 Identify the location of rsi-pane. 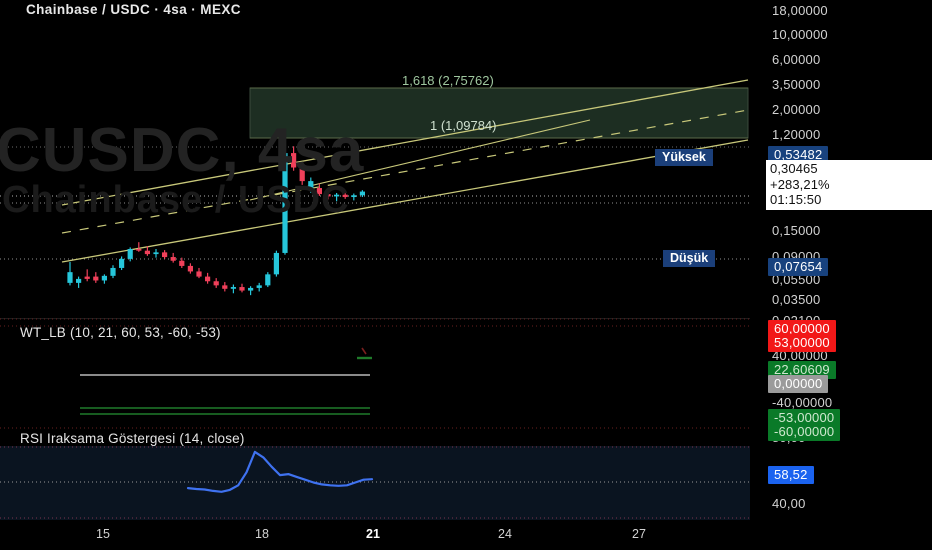
(375, 475).